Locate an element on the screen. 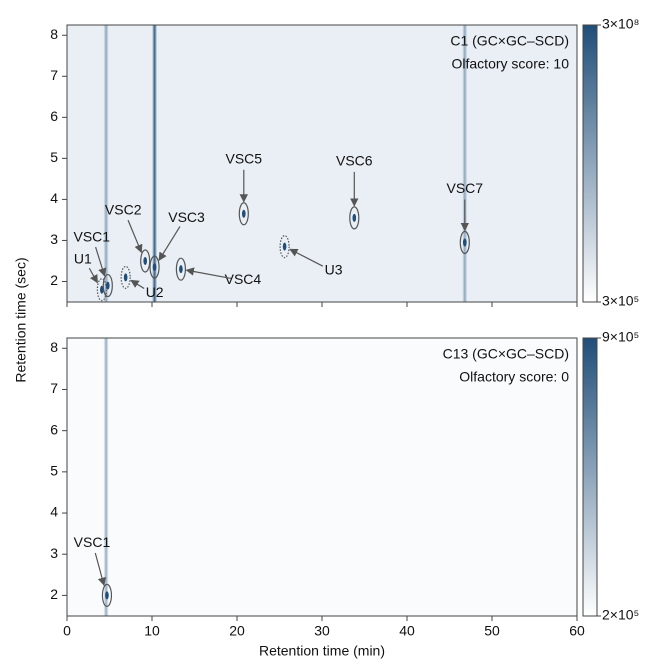  x-tick-label: 30 is located at coordinates (322, 631).